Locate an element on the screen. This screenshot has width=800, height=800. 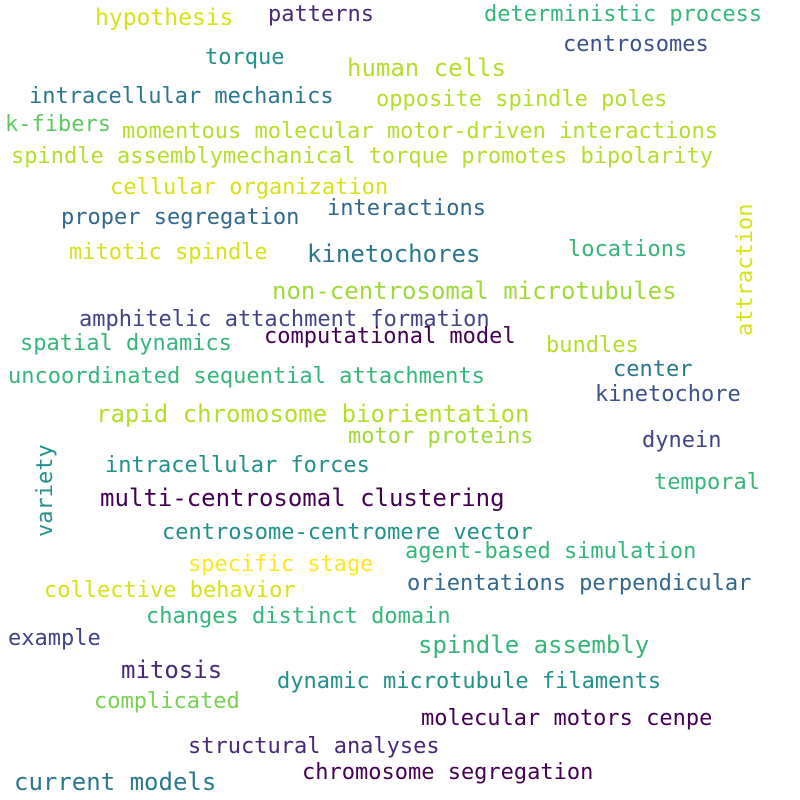
word-locations: locations is located at coordinates (628, 249).